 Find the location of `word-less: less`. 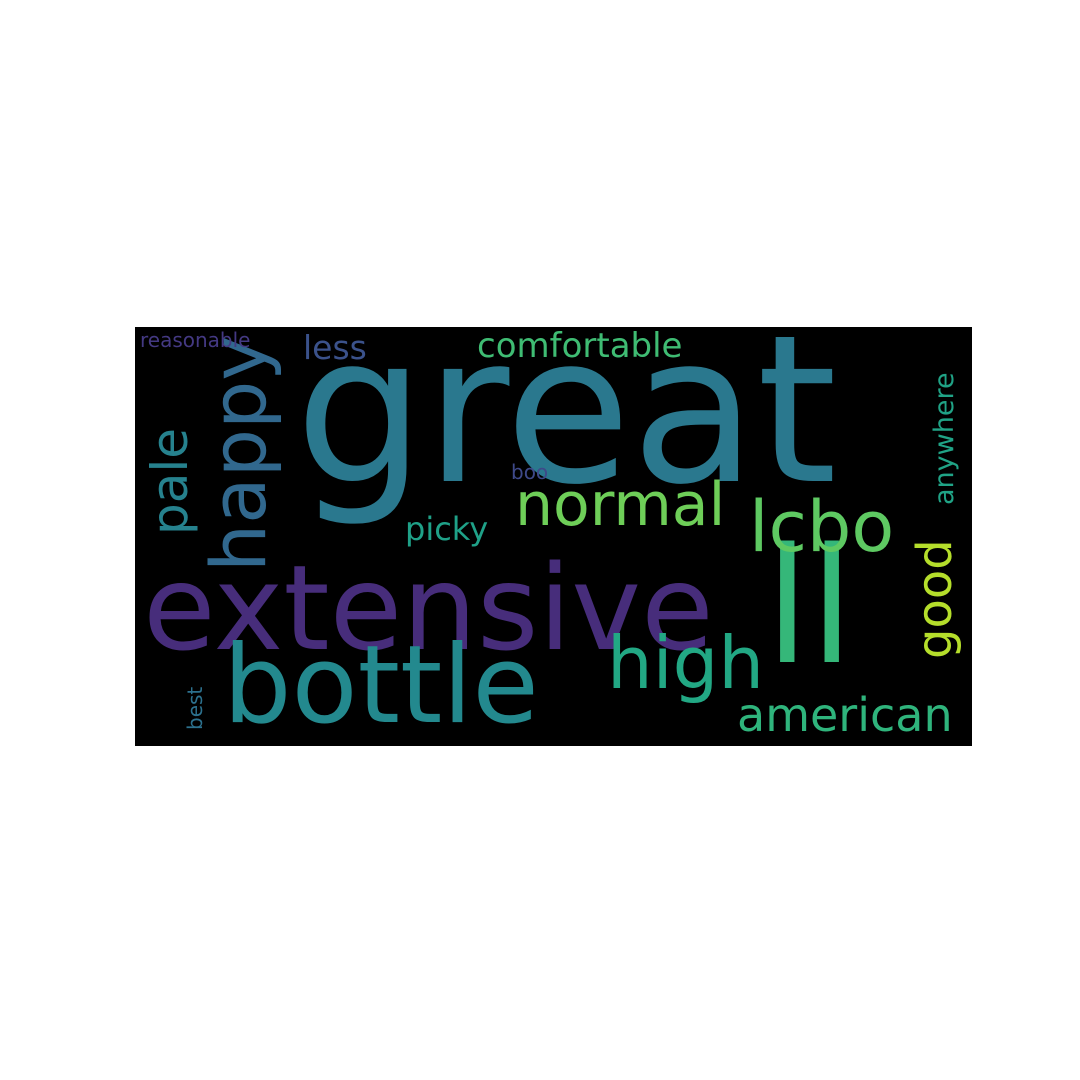

word-less: less is located at coordinates (335, 347).